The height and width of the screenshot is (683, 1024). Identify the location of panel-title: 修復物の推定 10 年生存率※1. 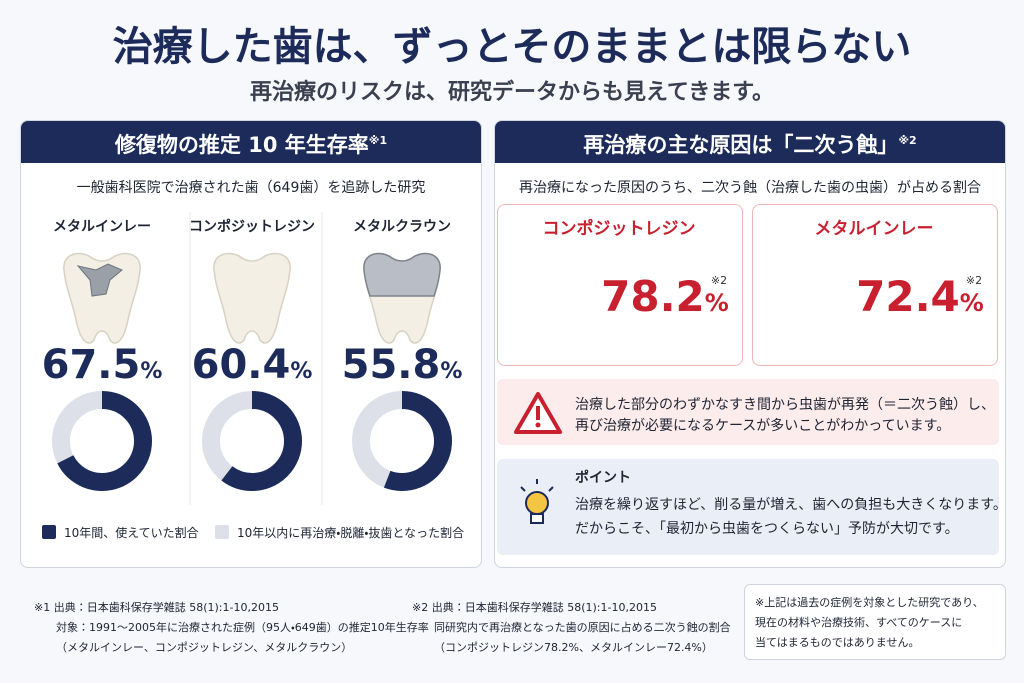
(251, 144).